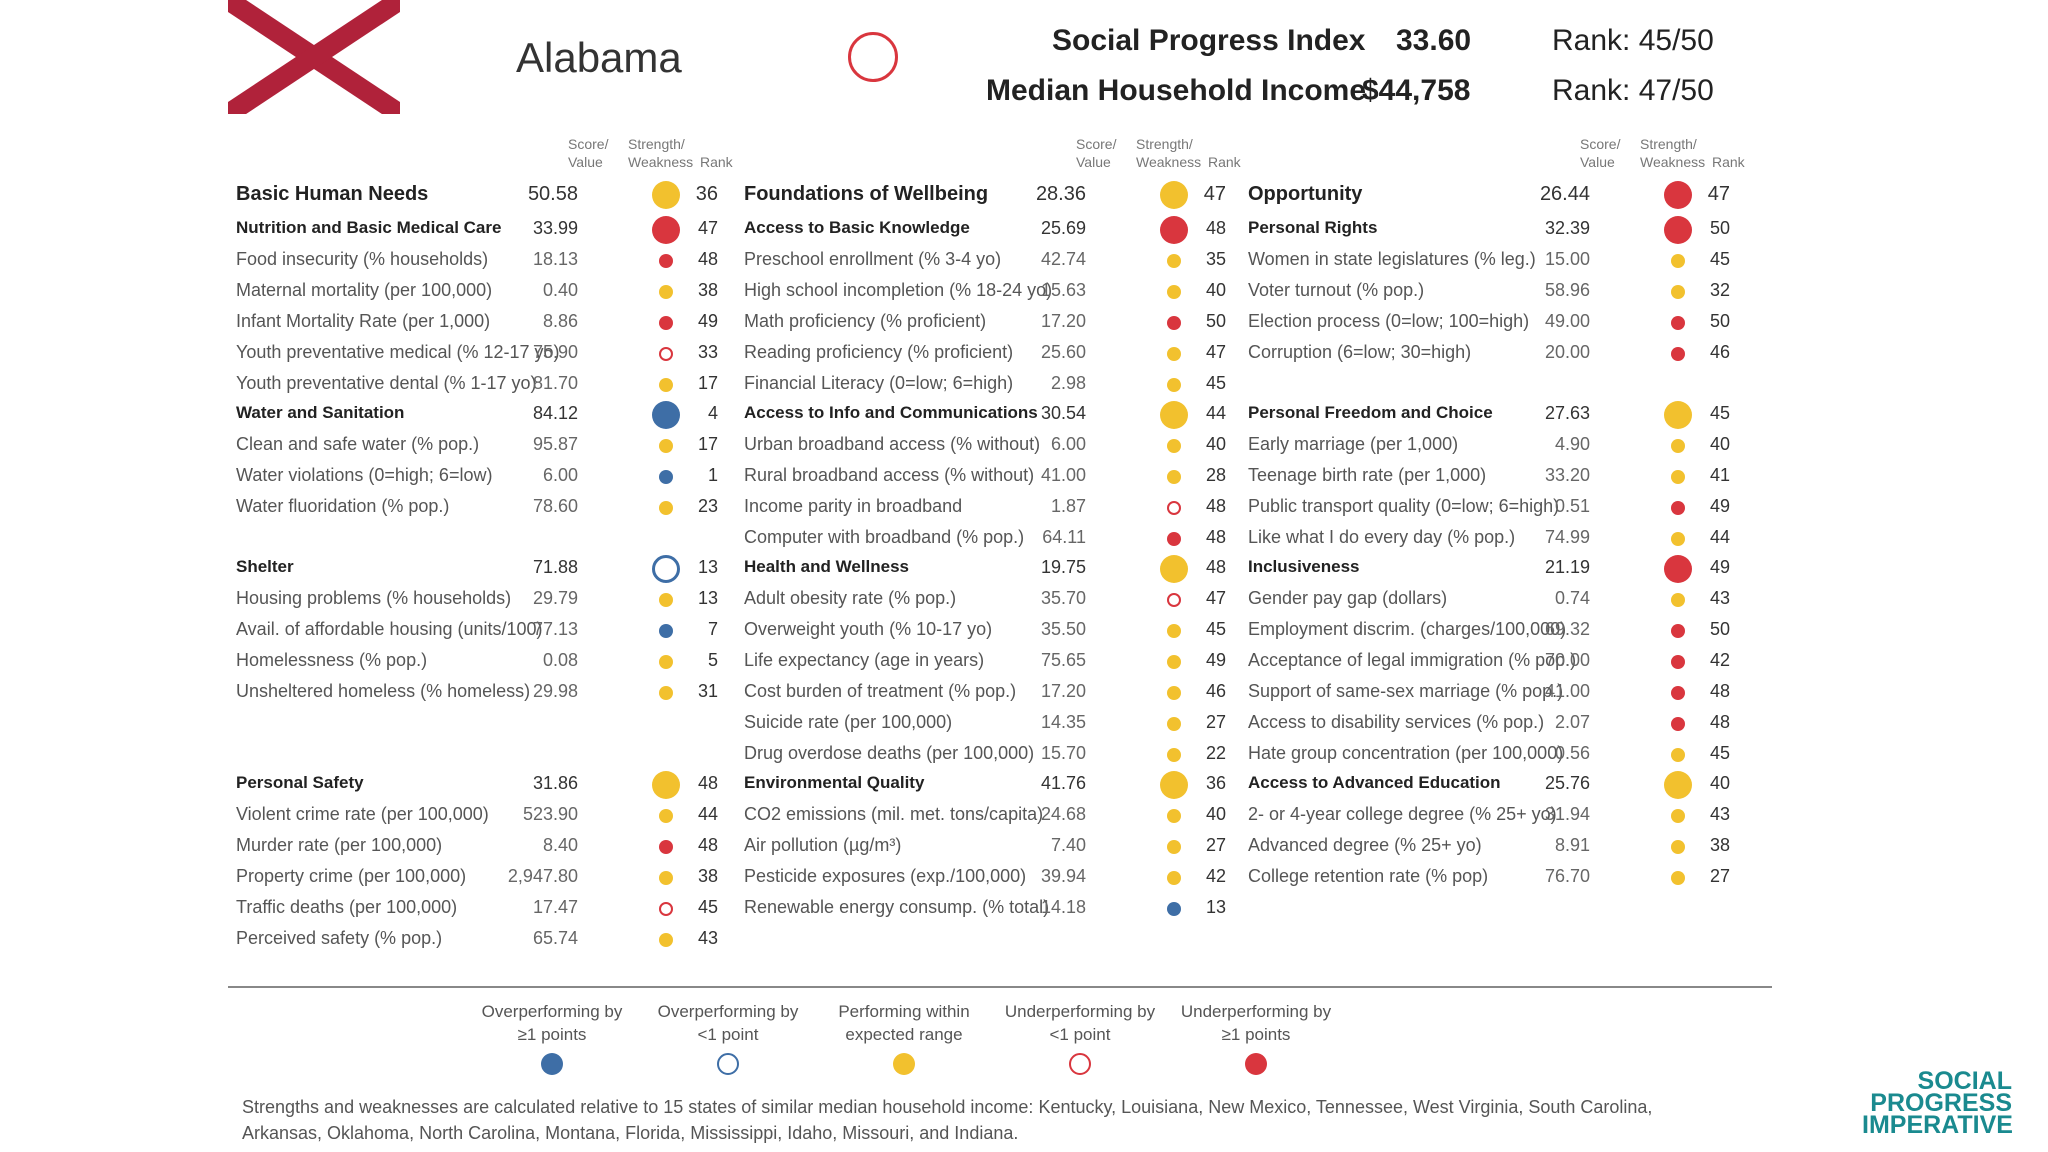  I want to click on legend-line-1: Underperforming by, so click(1080, 1011).